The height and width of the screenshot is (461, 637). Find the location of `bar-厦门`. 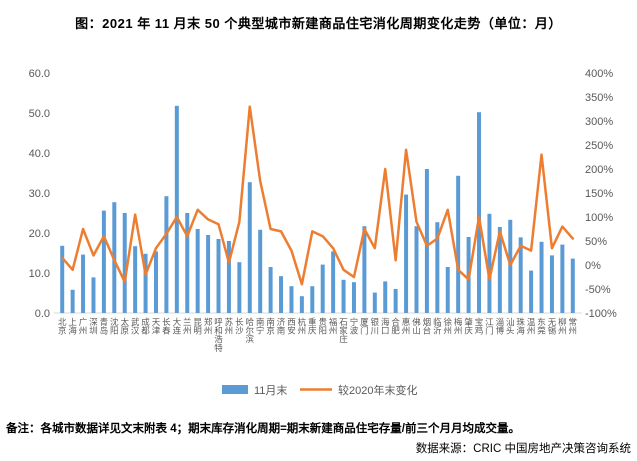

bar-厦门 is located at coordinates (364, 269).